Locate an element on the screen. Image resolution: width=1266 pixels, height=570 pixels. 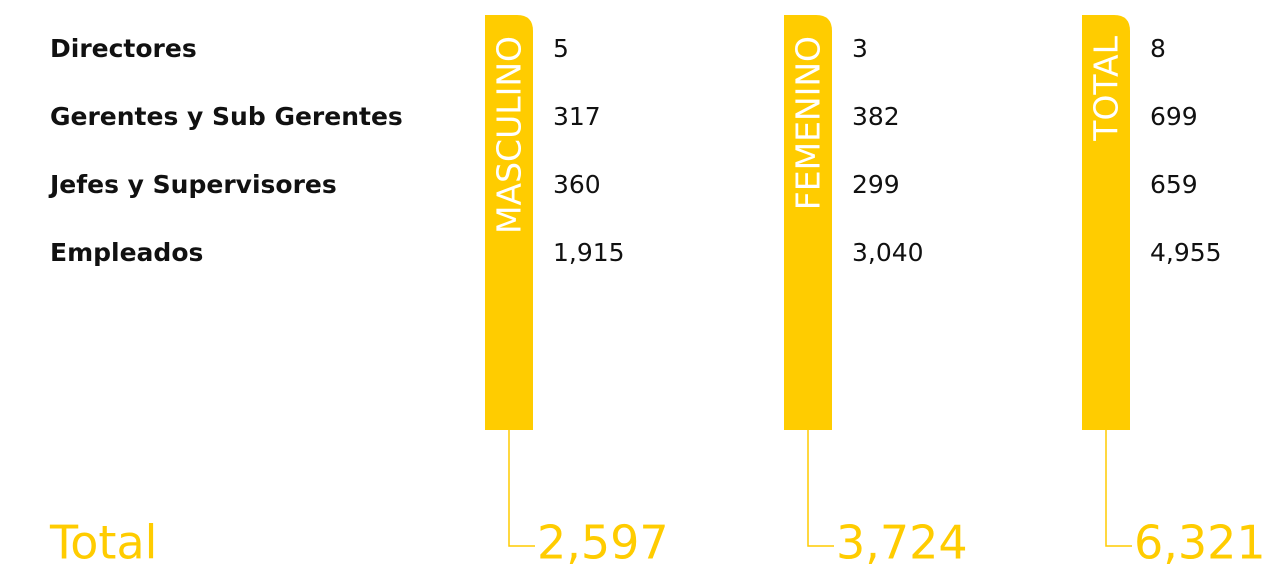
cell-value: 699 is located at coordinates (1174, 116).